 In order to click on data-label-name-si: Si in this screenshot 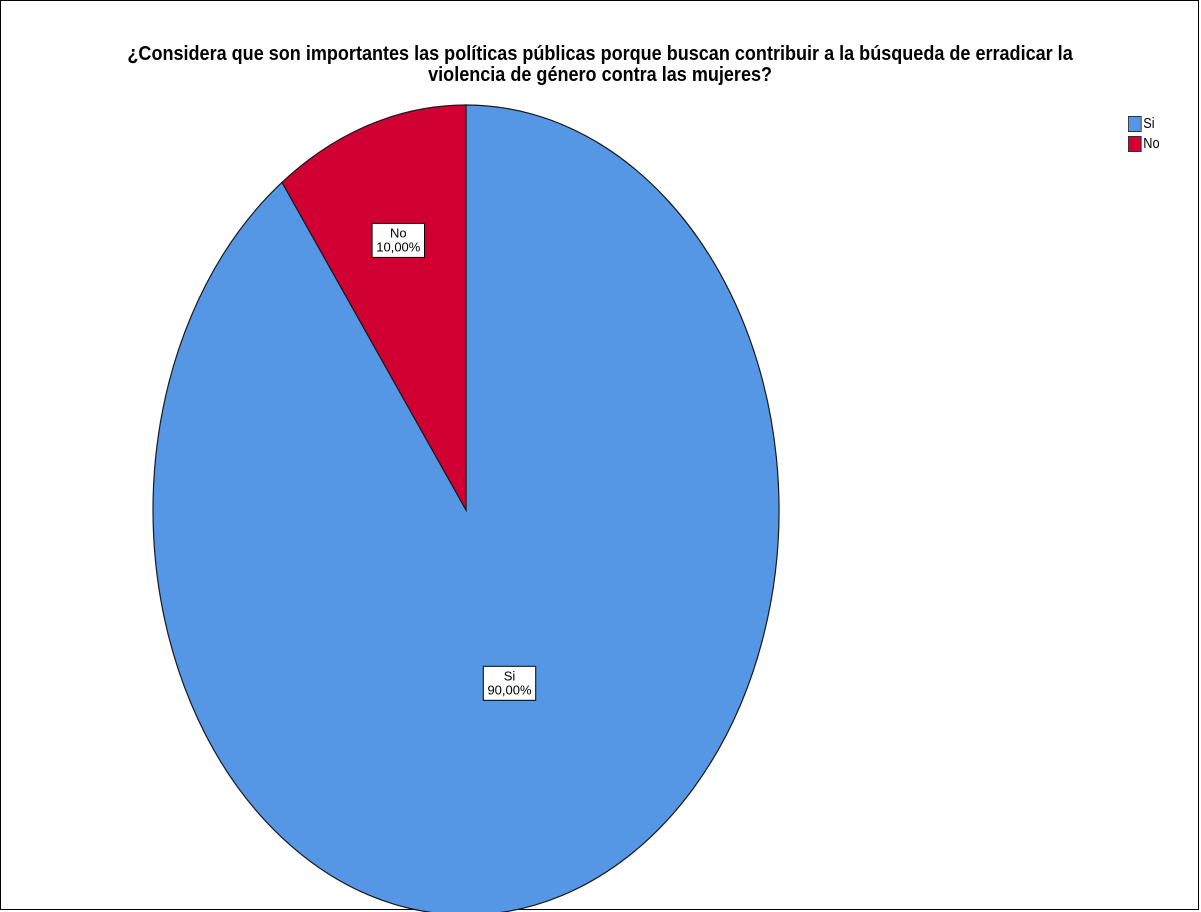, I will do `click(510, 675)`.